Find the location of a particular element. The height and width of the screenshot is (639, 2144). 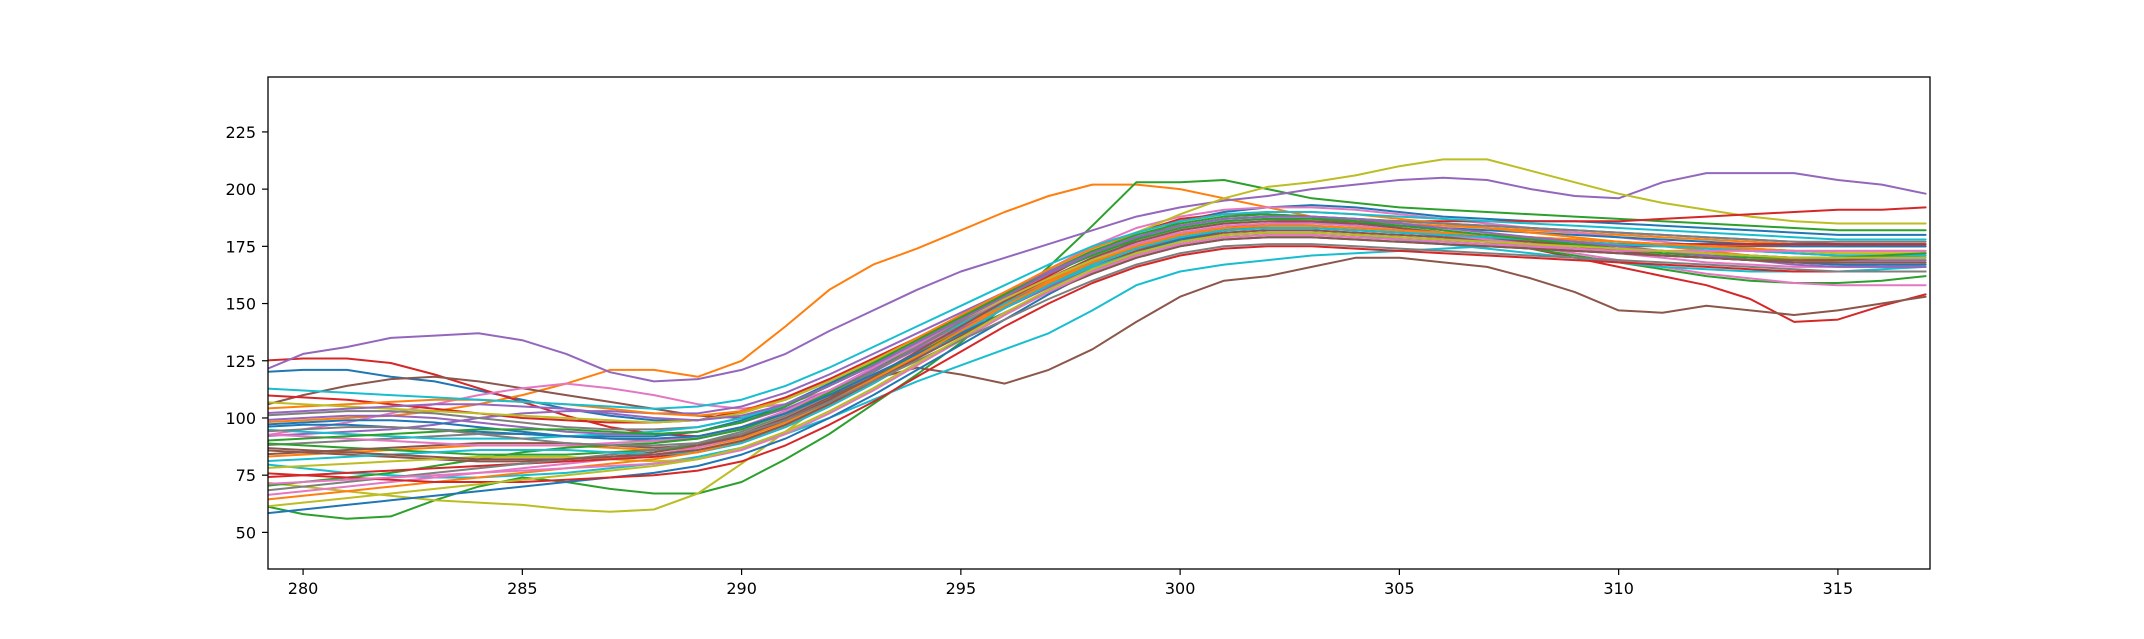

x-tick-label: 315 is located at coordinates (1838, 588).